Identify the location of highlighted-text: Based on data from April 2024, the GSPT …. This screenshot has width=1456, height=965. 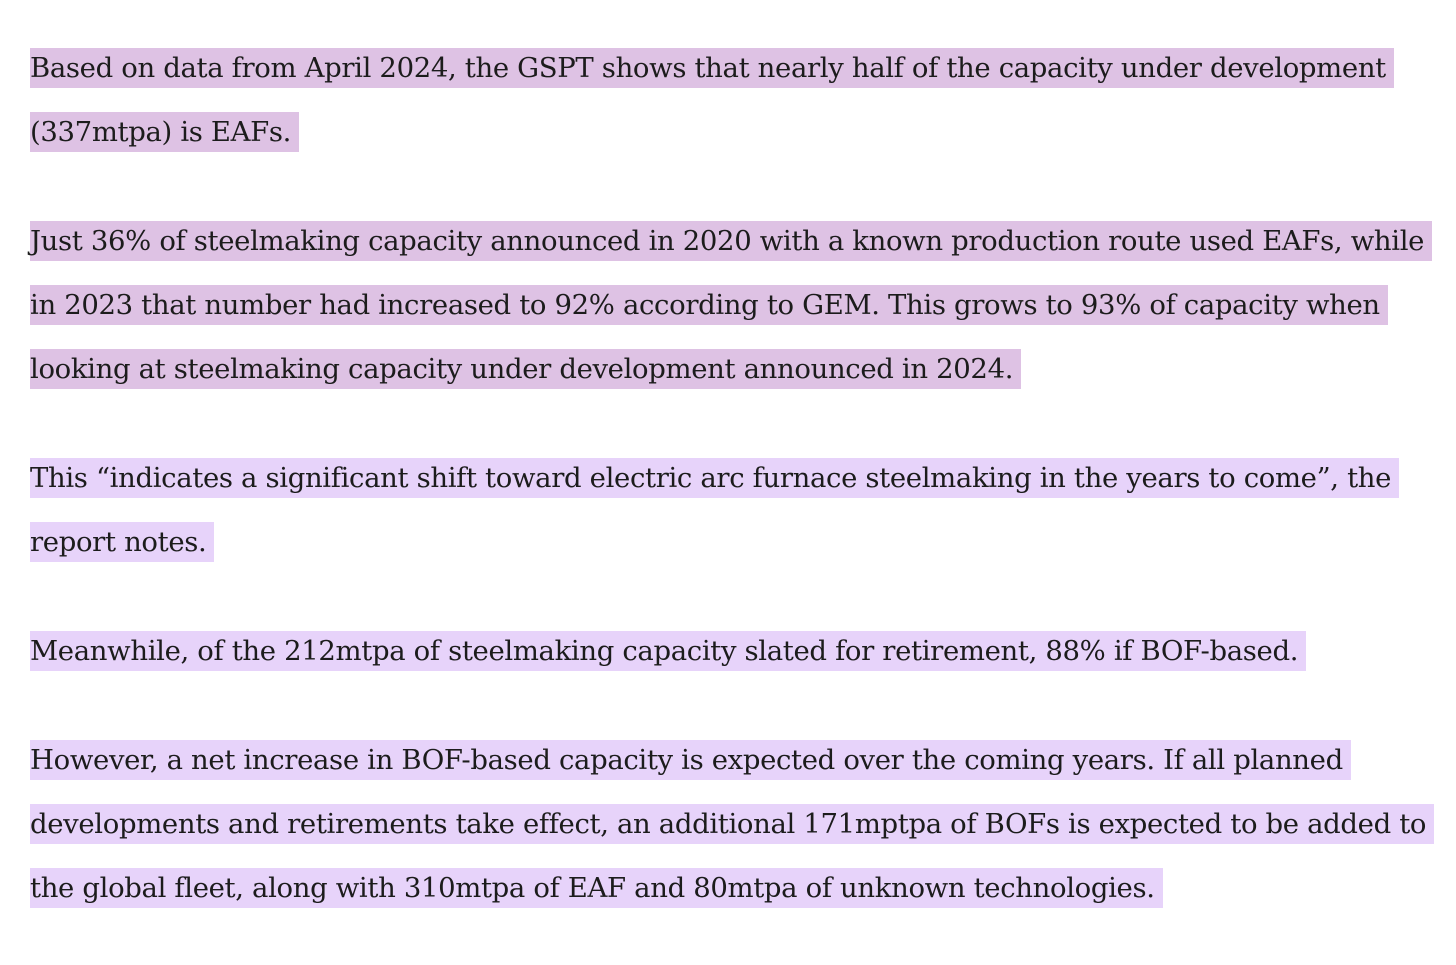
(712, 100).